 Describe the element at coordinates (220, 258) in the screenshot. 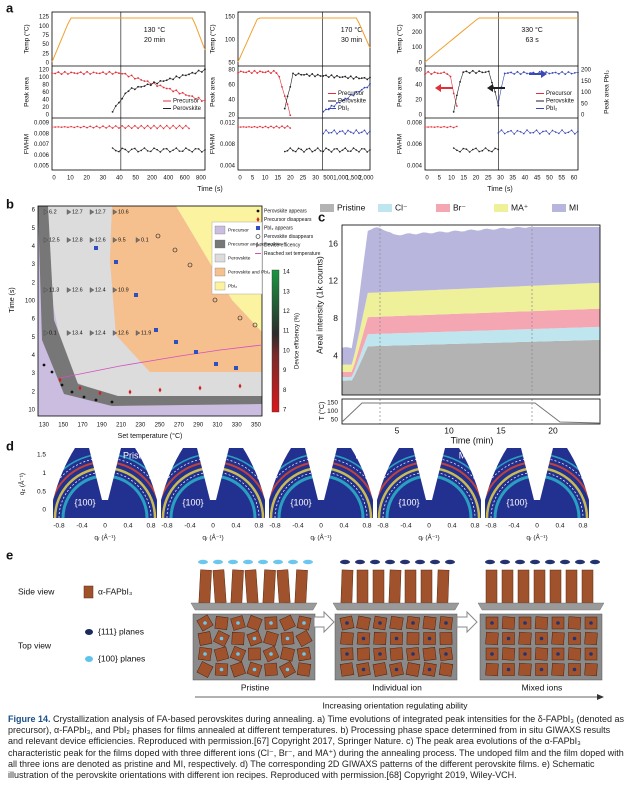

I see `legend-swatch` at that location.